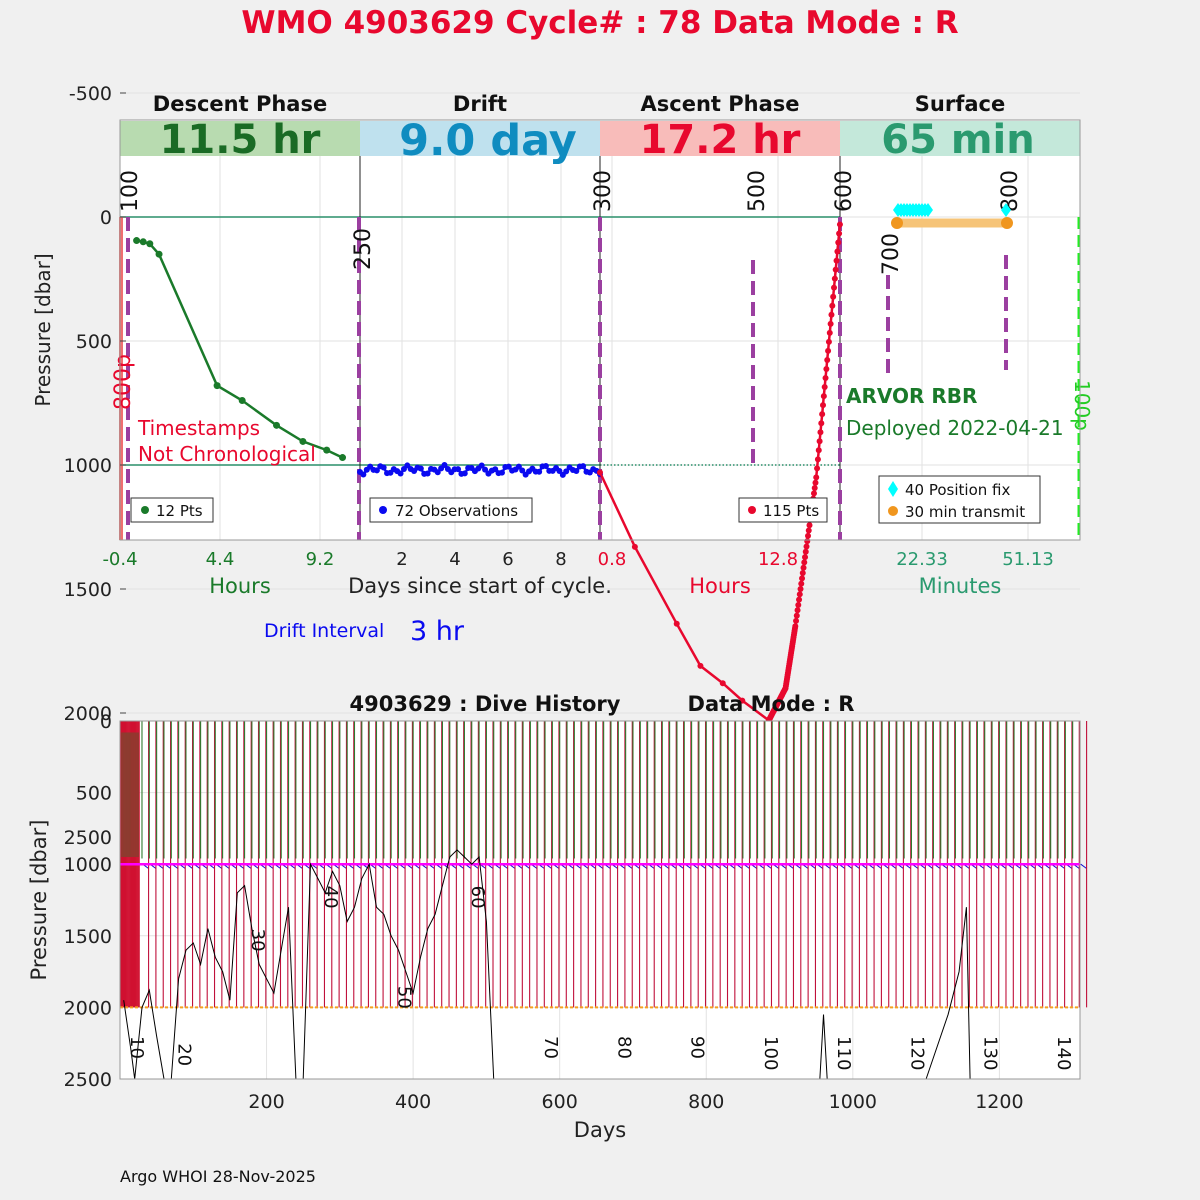 The image size is (1200, 1200). I want to click on phase-band-surface, so click(960, 138).